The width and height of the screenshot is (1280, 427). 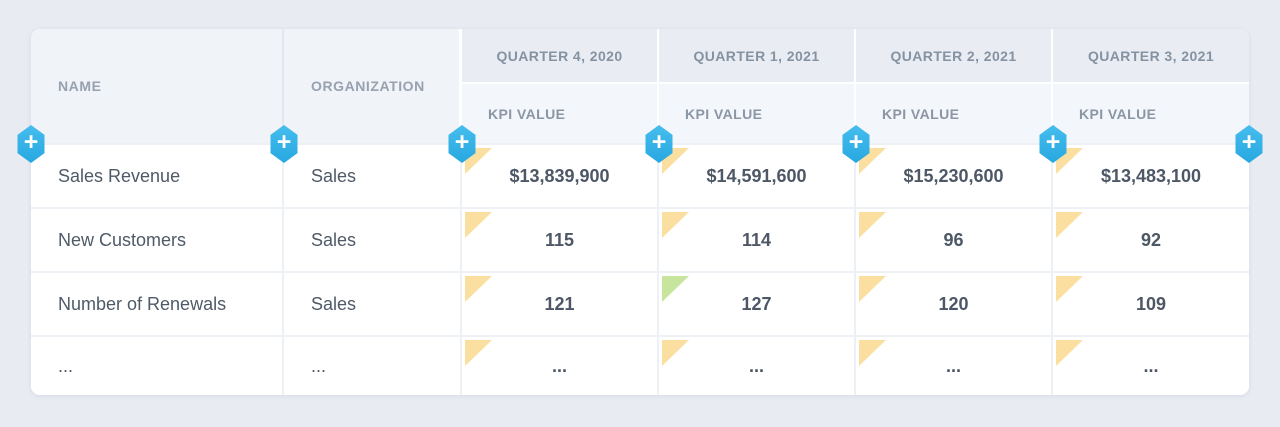 I want to click on quarter-label: QUARTER 1, 2021, so click(x=756, y=55).